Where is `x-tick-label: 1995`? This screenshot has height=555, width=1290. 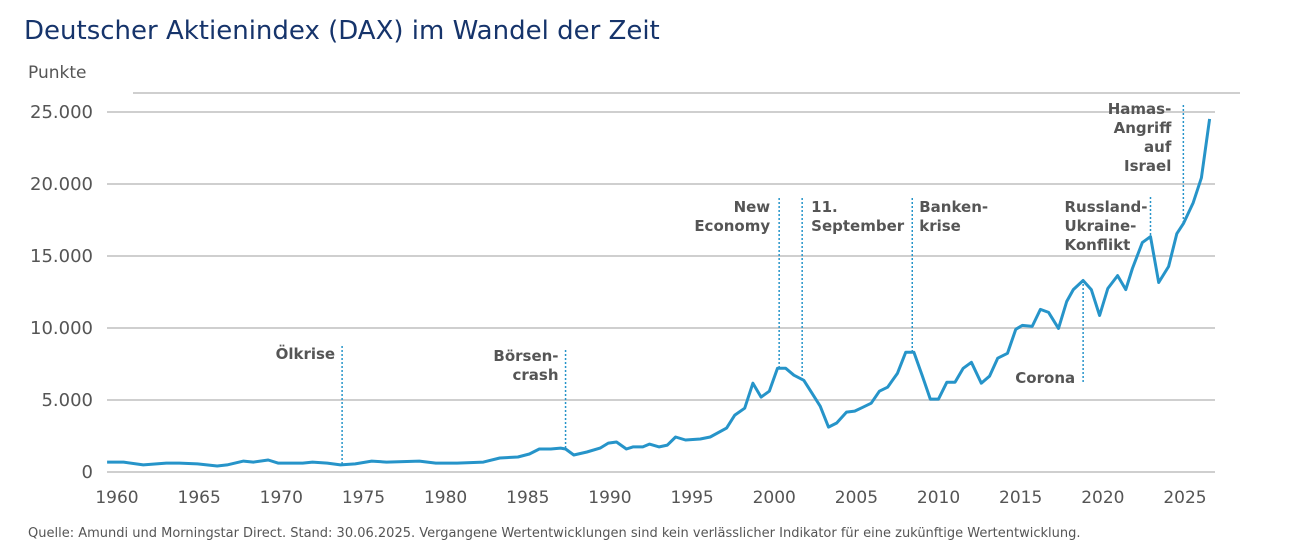
x-tick-label: 1995 is located at coordinates (691, 498).